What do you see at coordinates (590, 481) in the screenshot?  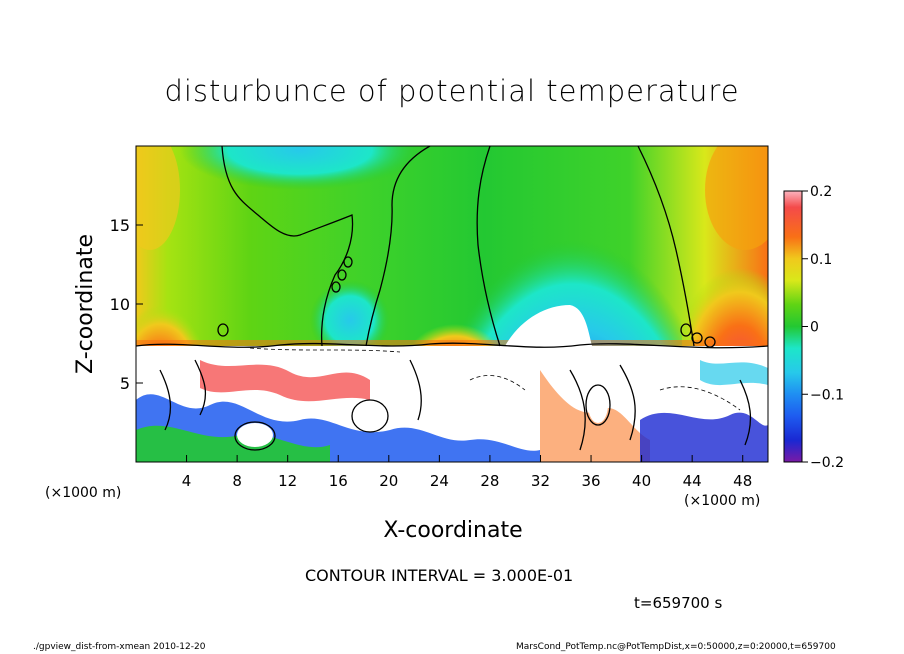 I see `x-tick-label: 36` at bounding box center [590, 481].